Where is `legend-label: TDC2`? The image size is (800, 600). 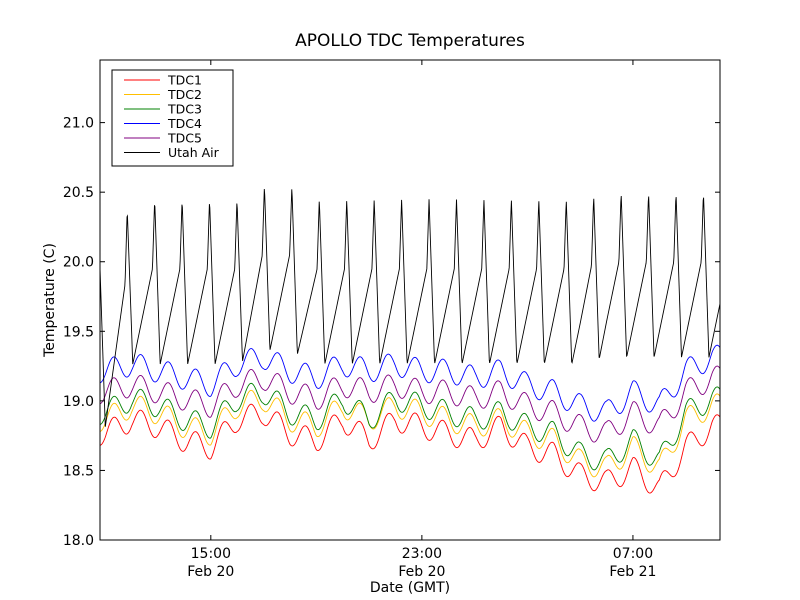 legend-label: TDC2 is located at coordinates (184, 94).